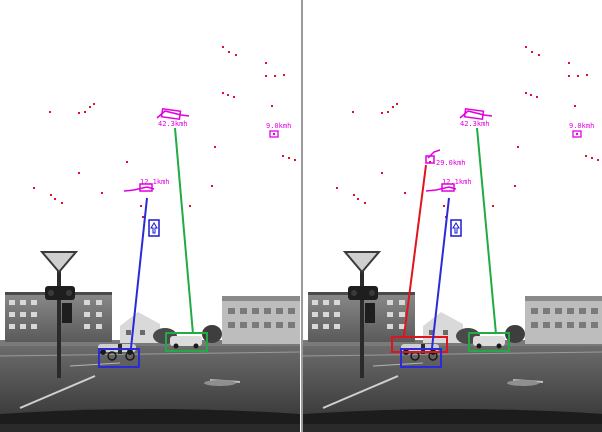 The width and height of the screenshot is (602, 432). What do you see at coordinates (419, 344) in the screenshot?
I see `bounding-box-red` at bounding box center [419, 344].